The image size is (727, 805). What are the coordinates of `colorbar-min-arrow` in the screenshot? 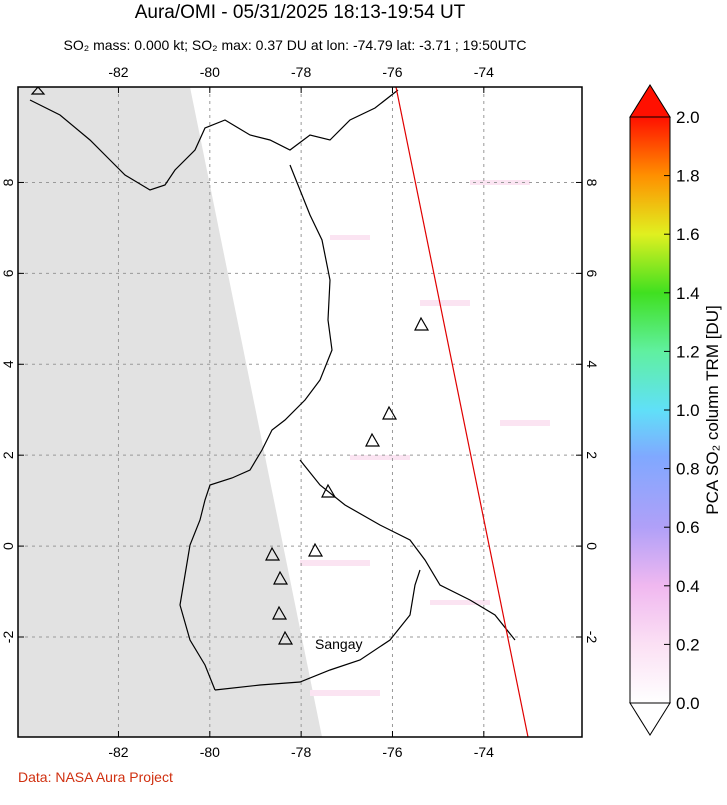 It's located at (650, 719).